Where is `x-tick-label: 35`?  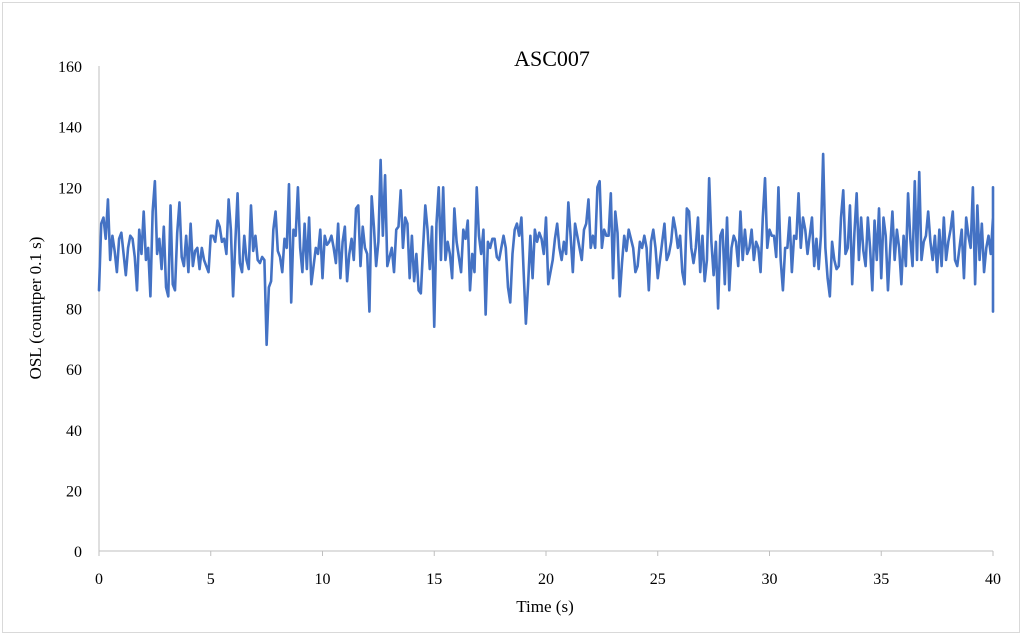 x-tick-label: 35 is located at coordinates (881, 579).